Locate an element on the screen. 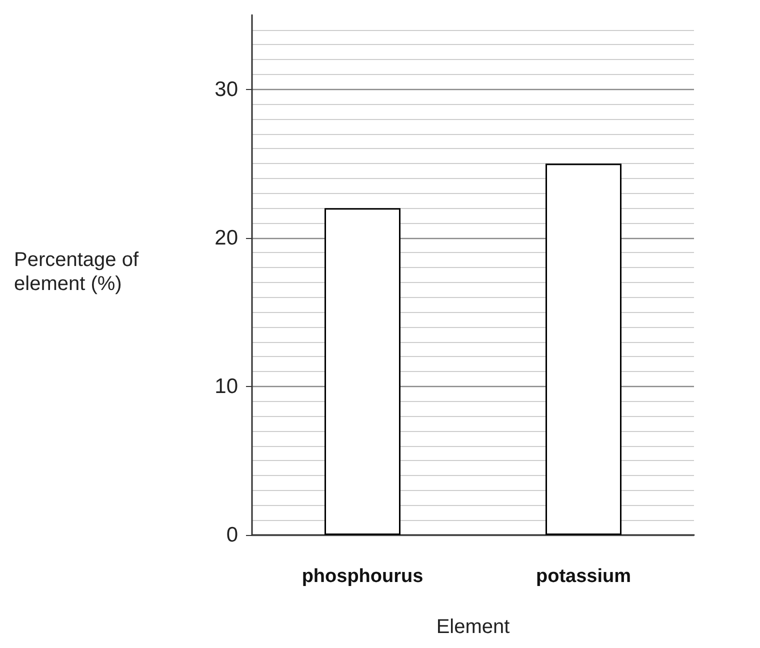 Image resolution: width=760 pixels, height=648 pixels. x-tick-label: phosphourus is located at coordinates (363, 576).